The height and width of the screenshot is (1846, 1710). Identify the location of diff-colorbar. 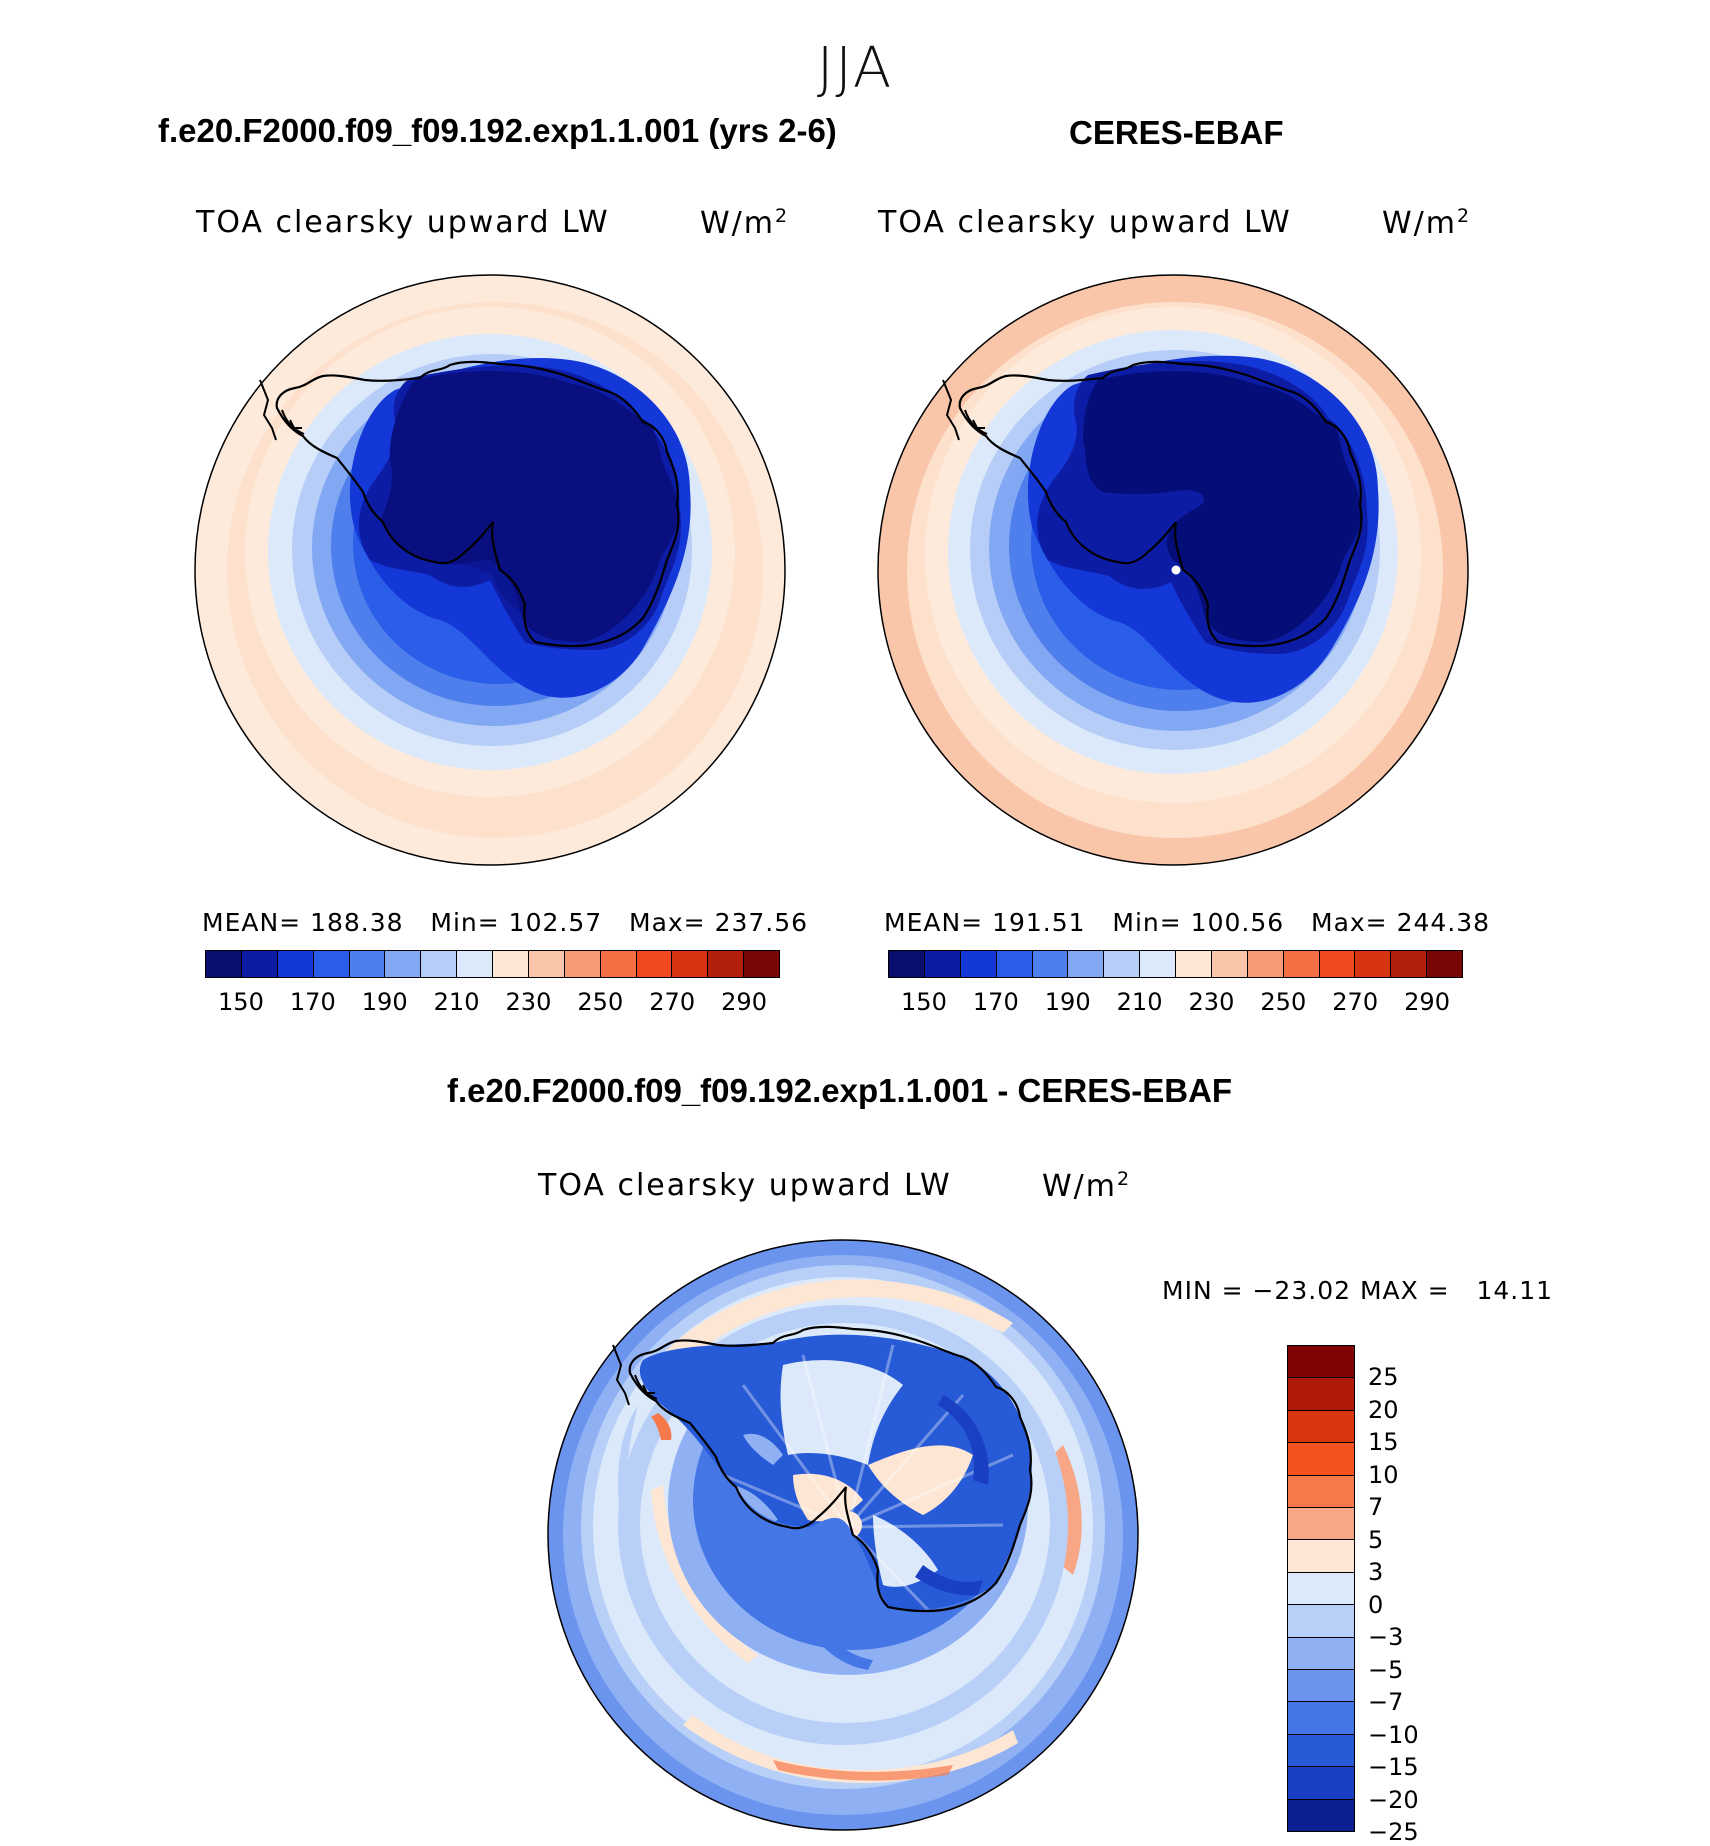
(1321, 1588).